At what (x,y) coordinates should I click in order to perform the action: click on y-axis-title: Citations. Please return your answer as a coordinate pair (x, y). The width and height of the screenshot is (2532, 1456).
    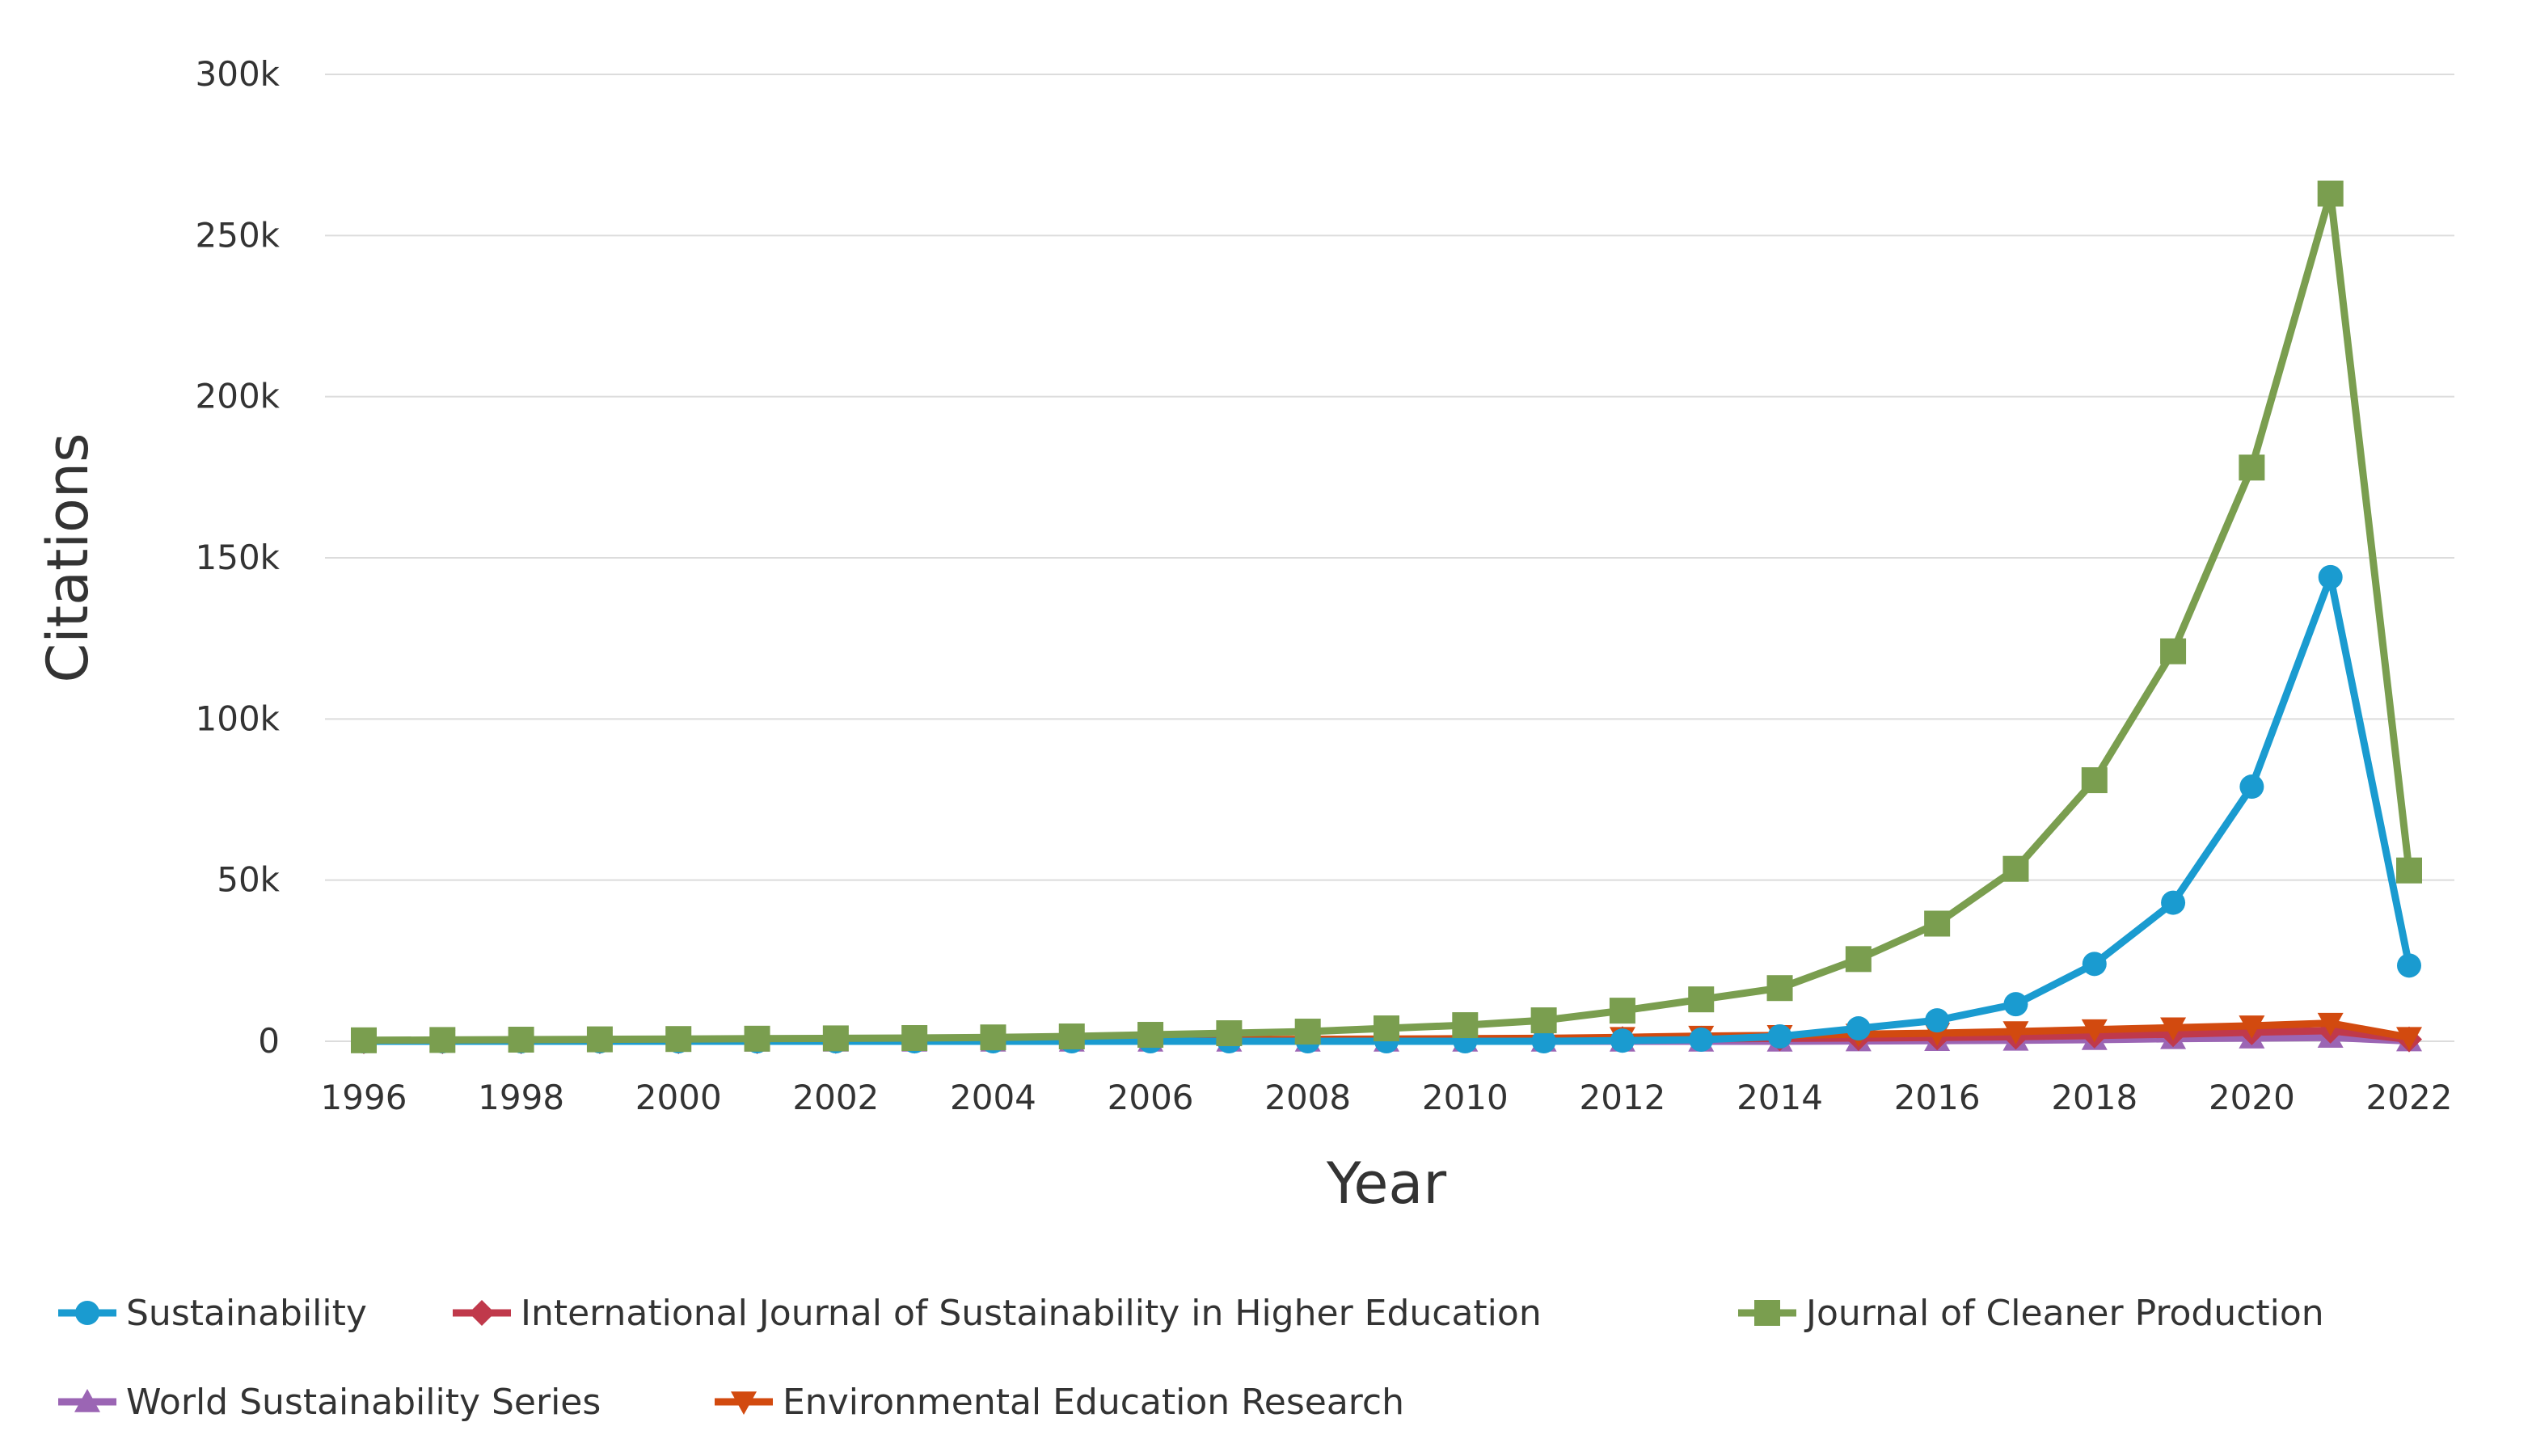
    Looking at the image, I should click on (68, 557).